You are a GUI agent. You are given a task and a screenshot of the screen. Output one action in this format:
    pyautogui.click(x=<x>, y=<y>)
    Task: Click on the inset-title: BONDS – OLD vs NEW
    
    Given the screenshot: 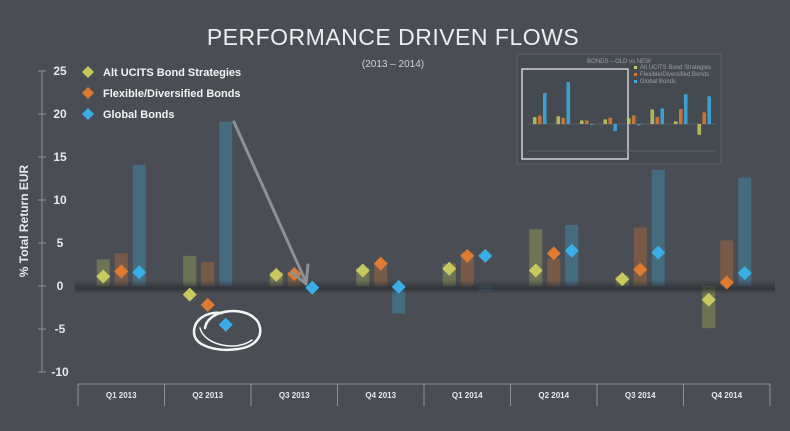 What is the action you would take?
    pyautogui.click(x=619, y=62)
    